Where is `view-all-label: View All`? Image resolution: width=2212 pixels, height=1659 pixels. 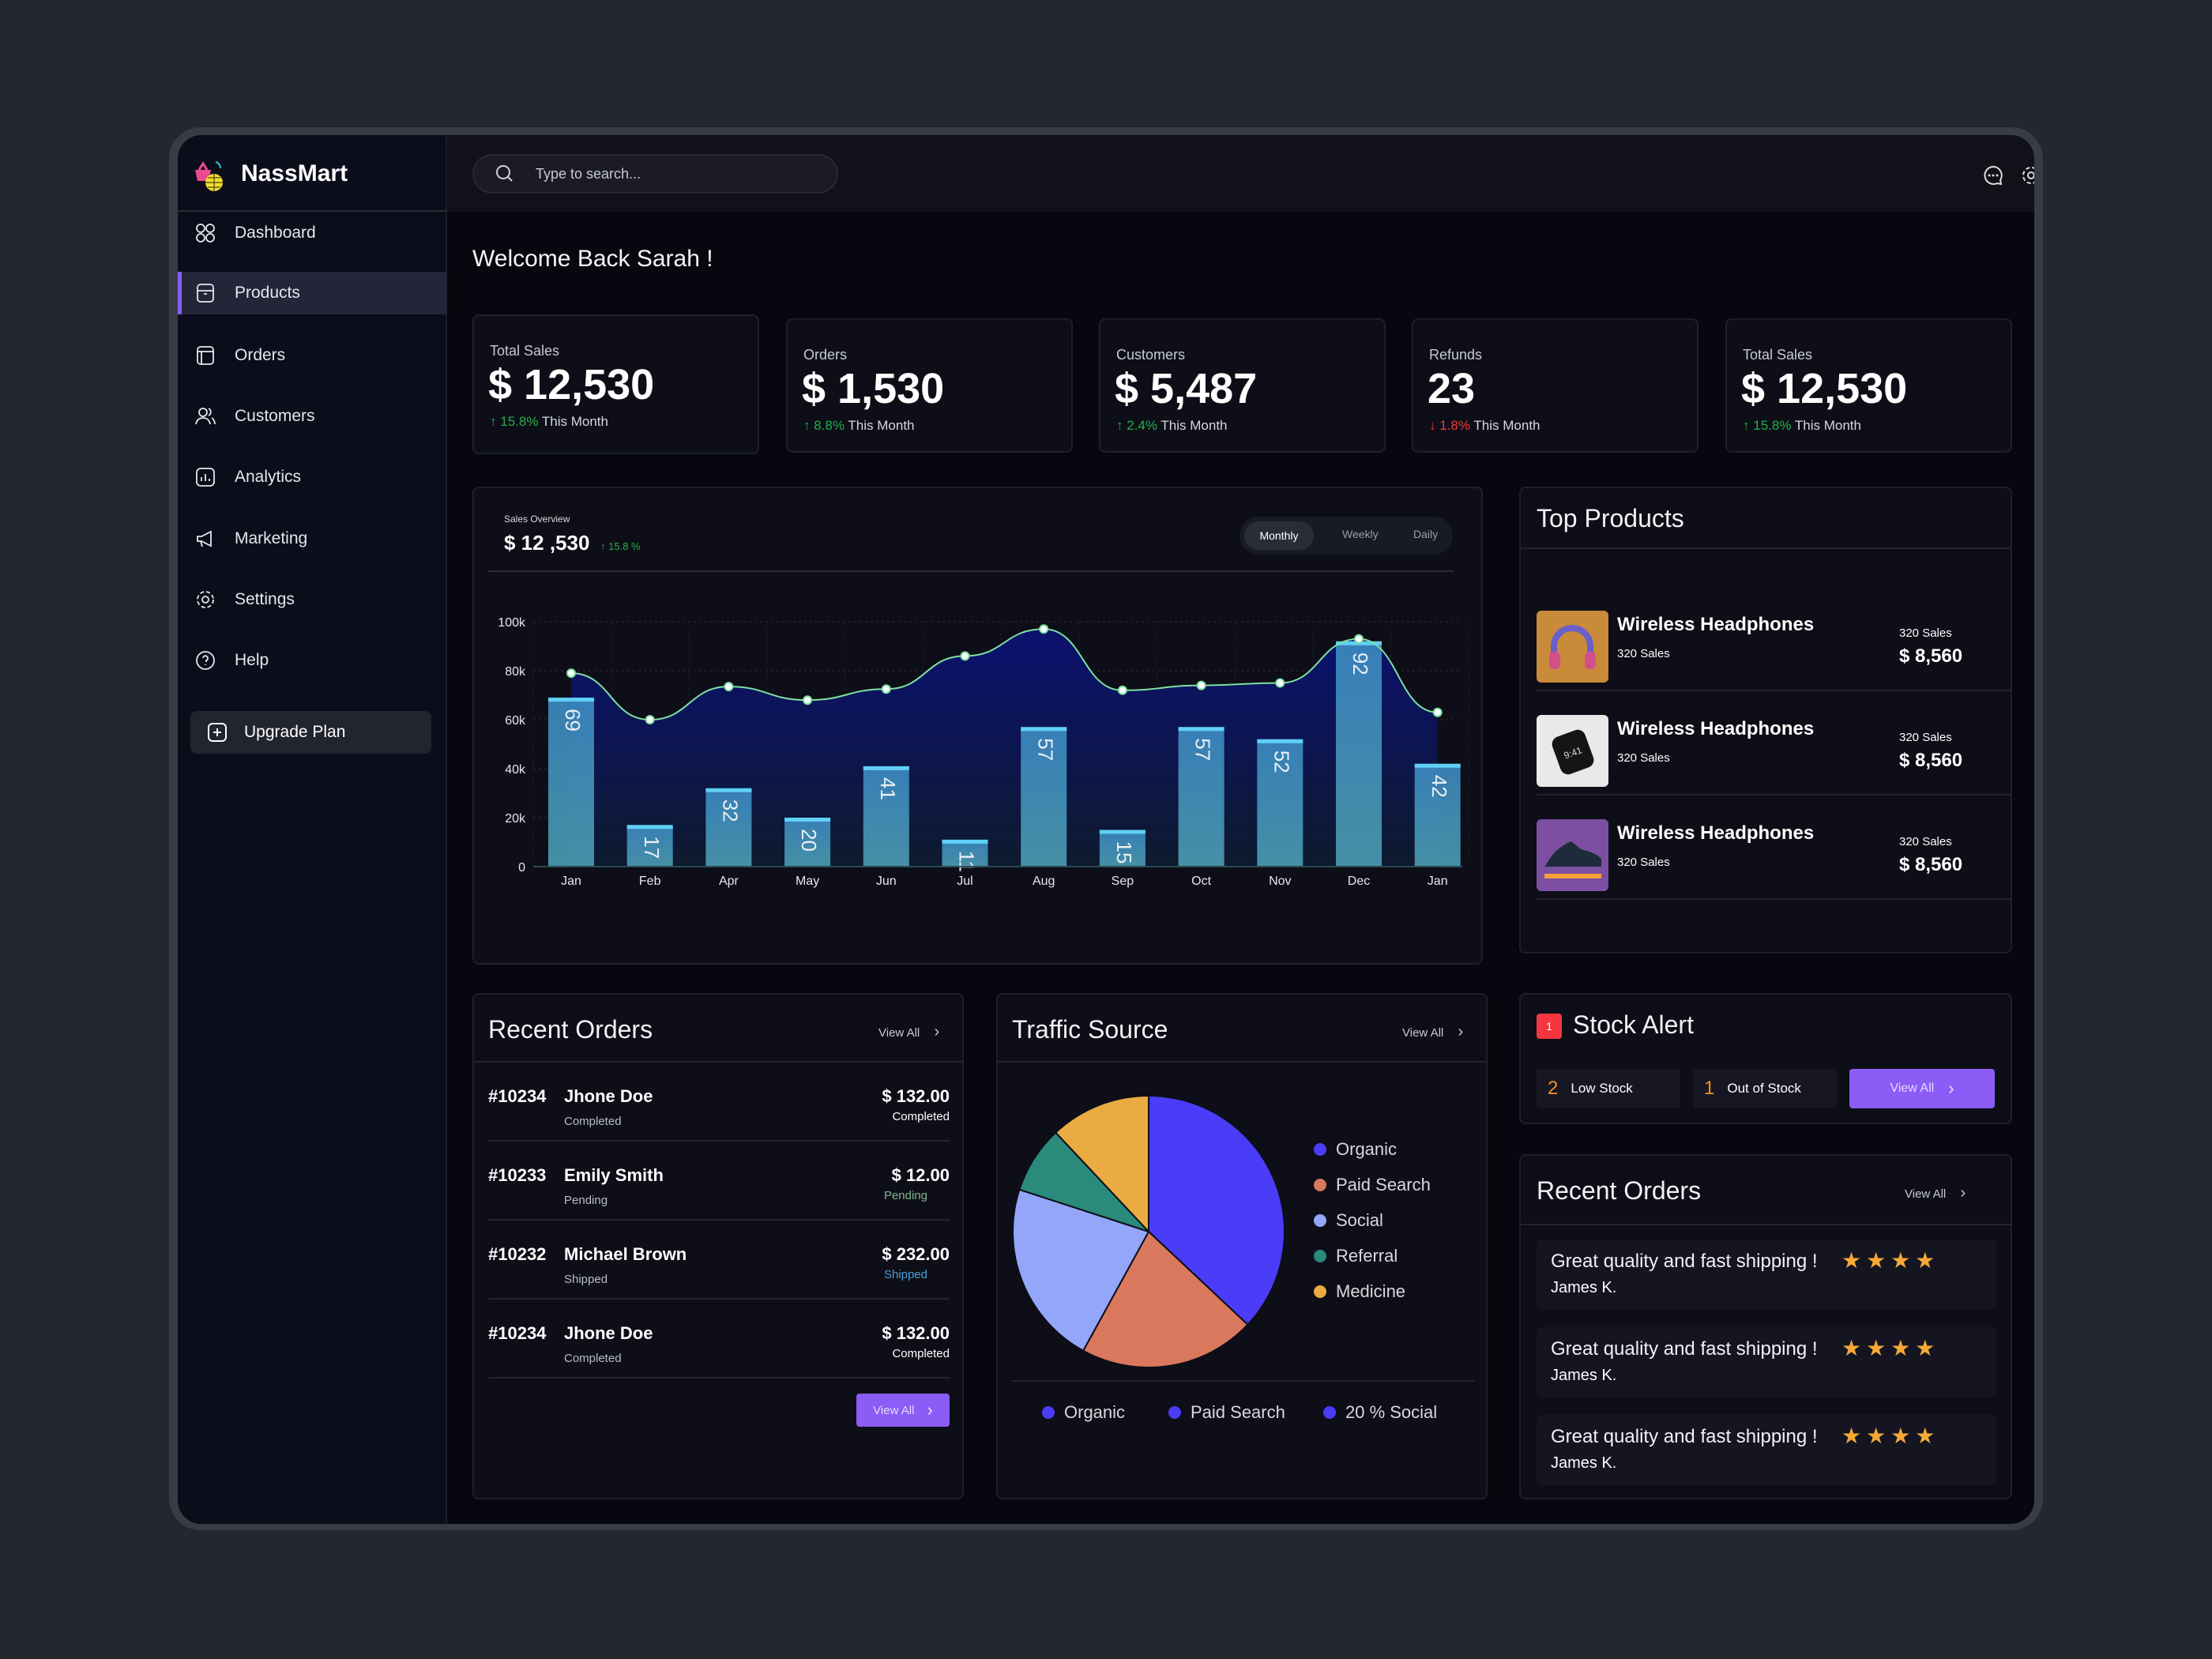
view-all-label: View All is located at coordinates (899, 1033).